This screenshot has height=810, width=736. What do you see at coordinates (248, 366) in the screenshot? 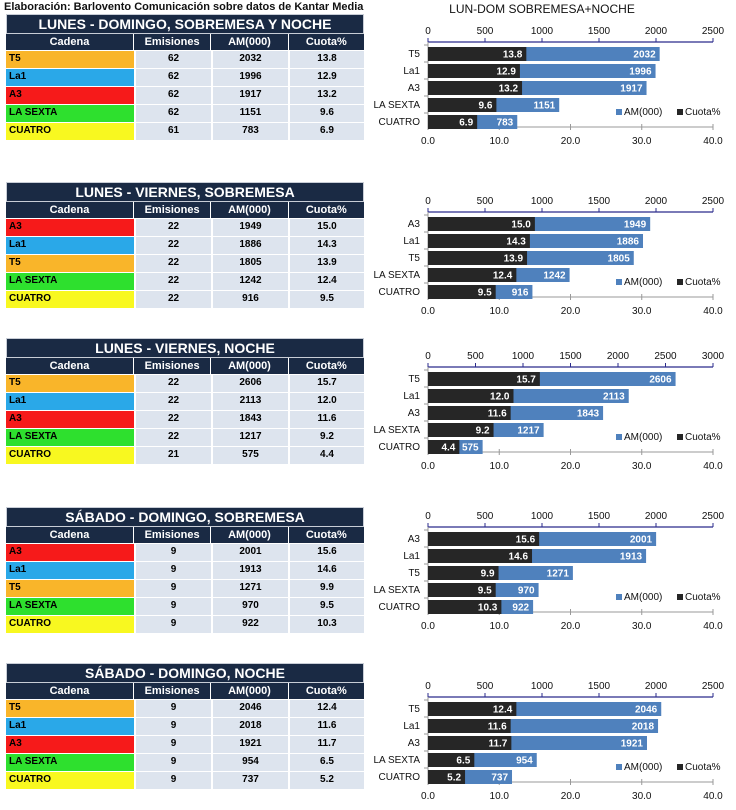
I see `column-header: AM(000)` at bounding box center [248, 366].